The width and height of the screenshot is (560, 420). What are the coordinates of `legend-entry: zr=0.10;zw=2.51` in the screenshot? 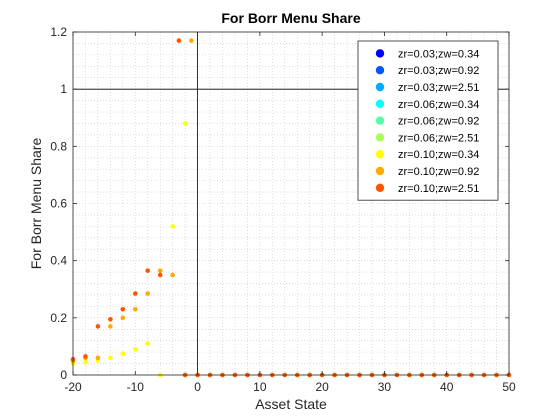 It's located at (438, 189).